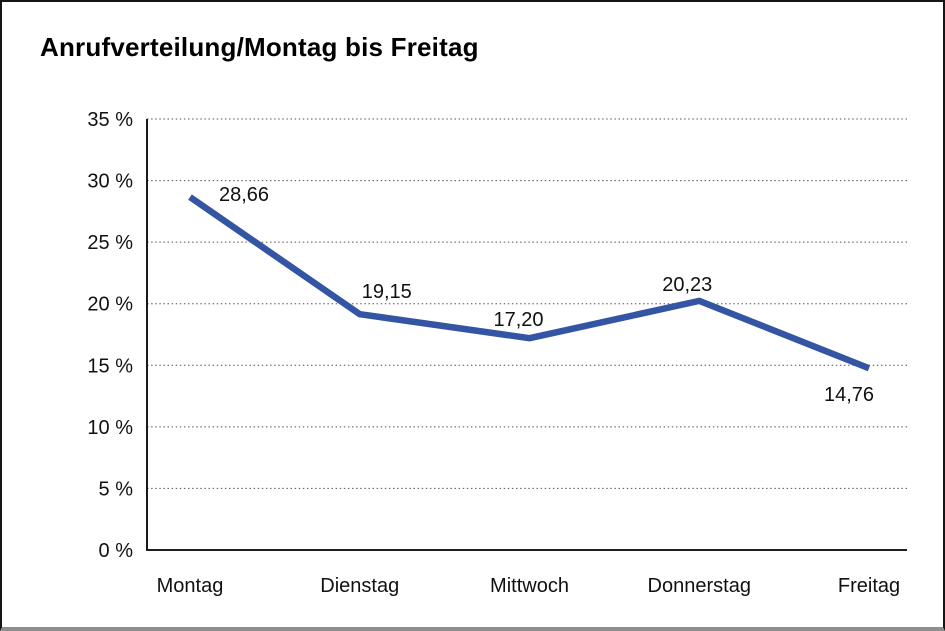 The width and height of the screenshot is (945, 631). What do you see at coordinates (529, 586) in the screenshot?
I see `x-axis-label: Mittwoch` at bounding box center [529, 586].